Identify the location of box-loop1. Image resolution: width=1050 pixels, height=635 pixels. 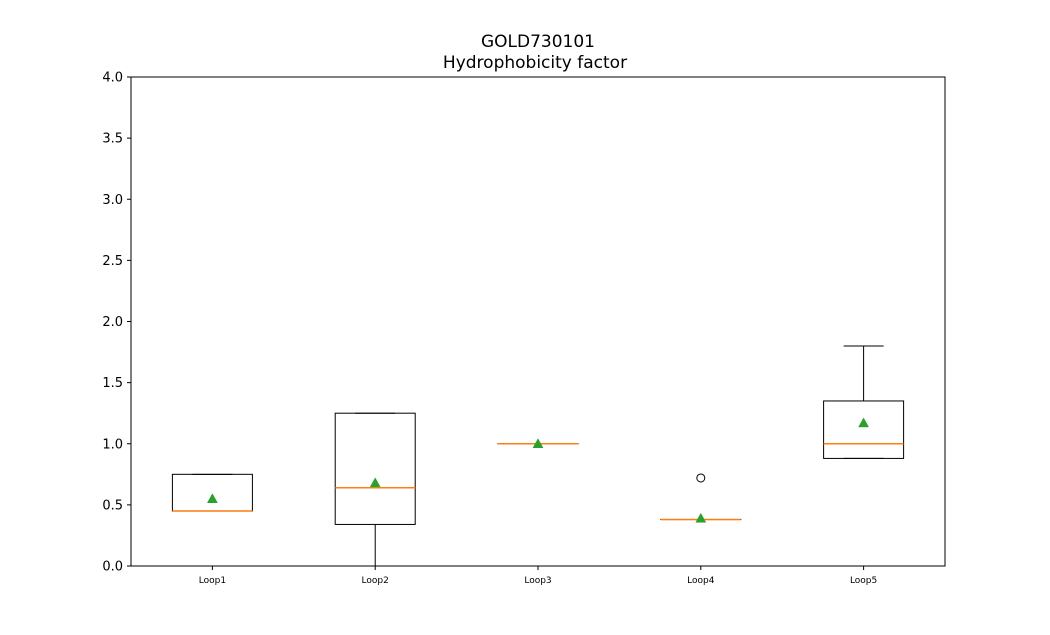
(212, 492).